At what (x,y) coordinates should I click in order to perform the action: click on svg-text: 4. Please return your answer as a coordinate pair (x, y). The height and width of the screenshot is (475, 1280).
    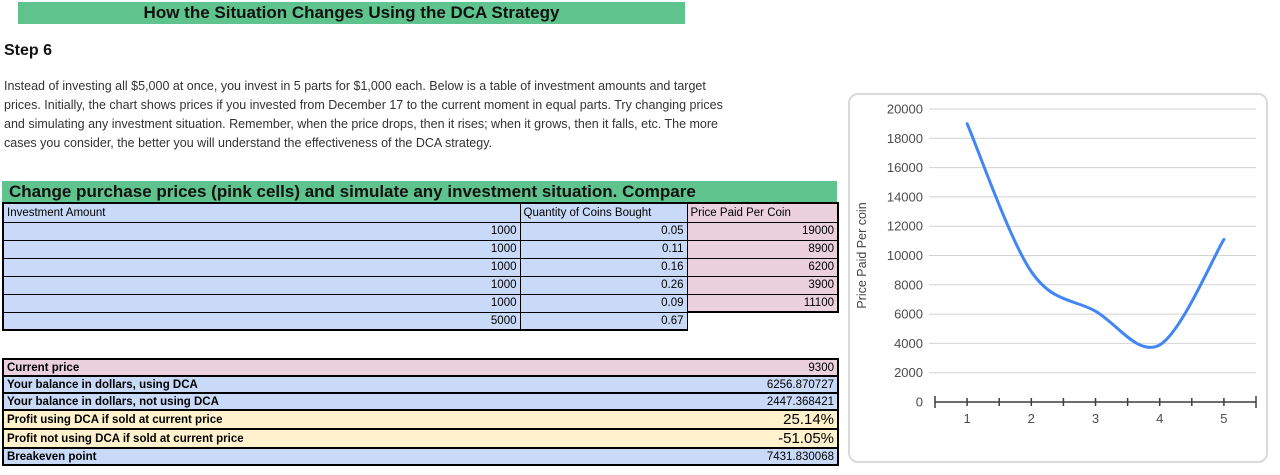
    Looking at the image, I should click on (1159, 418).